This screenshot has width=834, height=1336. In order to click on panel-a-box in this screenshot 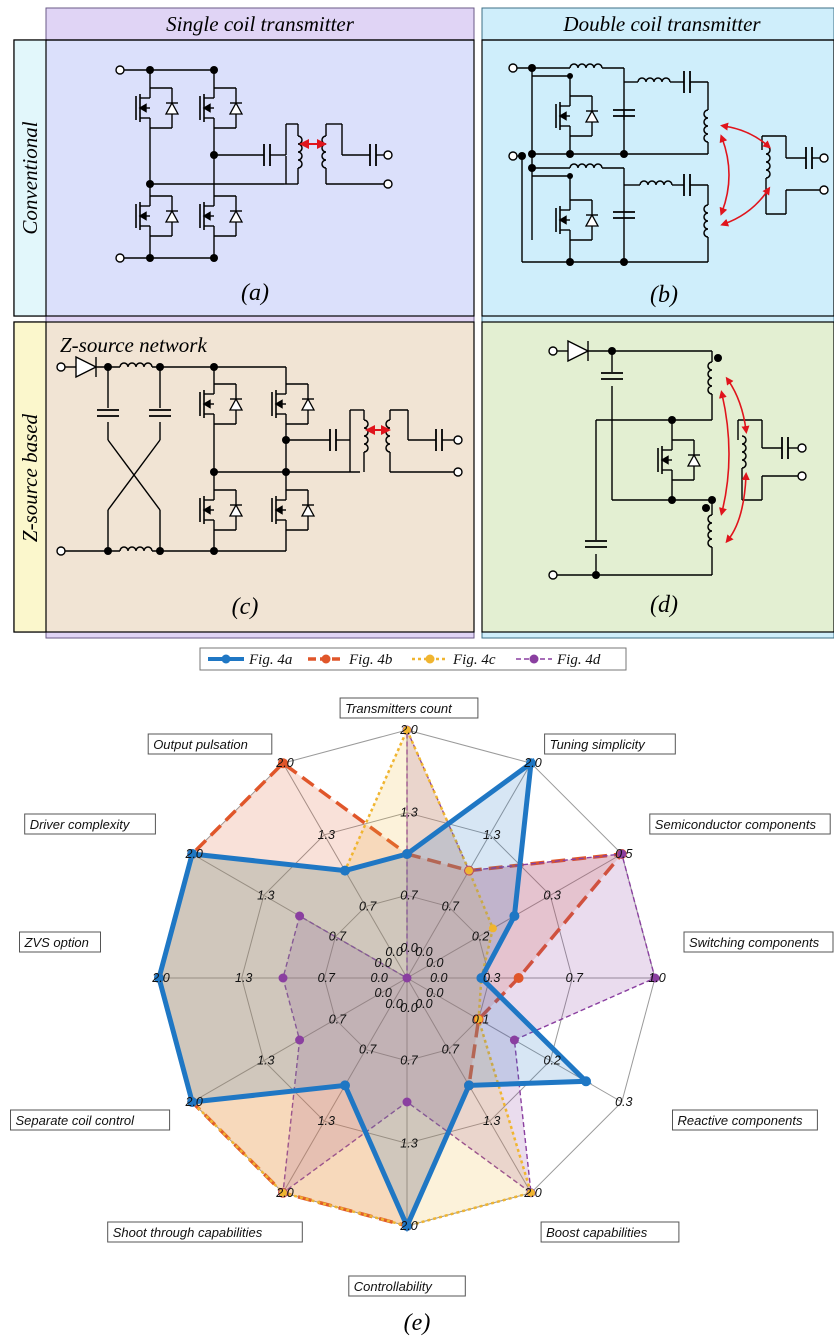, I will do `click(244, 178)`.